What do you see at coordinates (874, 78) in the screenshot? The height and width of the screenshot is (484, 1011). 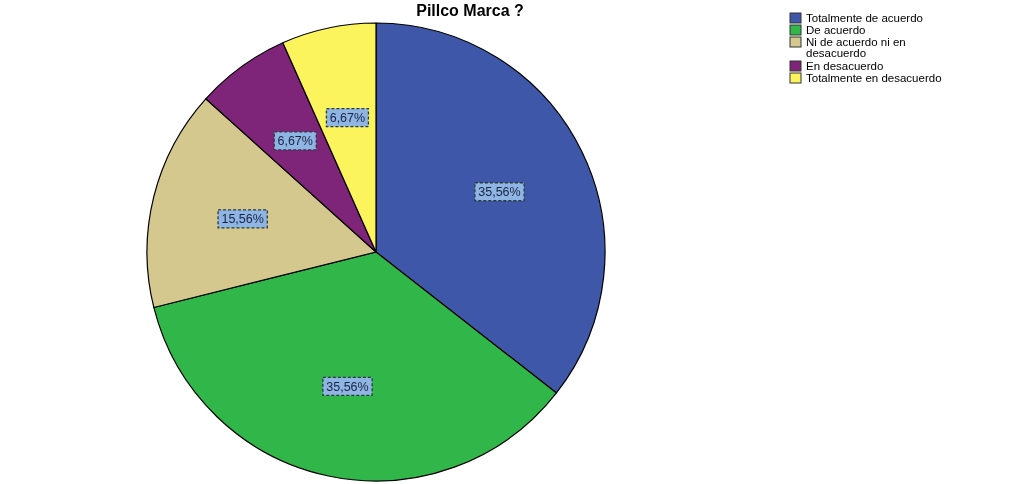 I see `legend-label: Totalmente en desacuerdo` at bounding box center [874, 78].